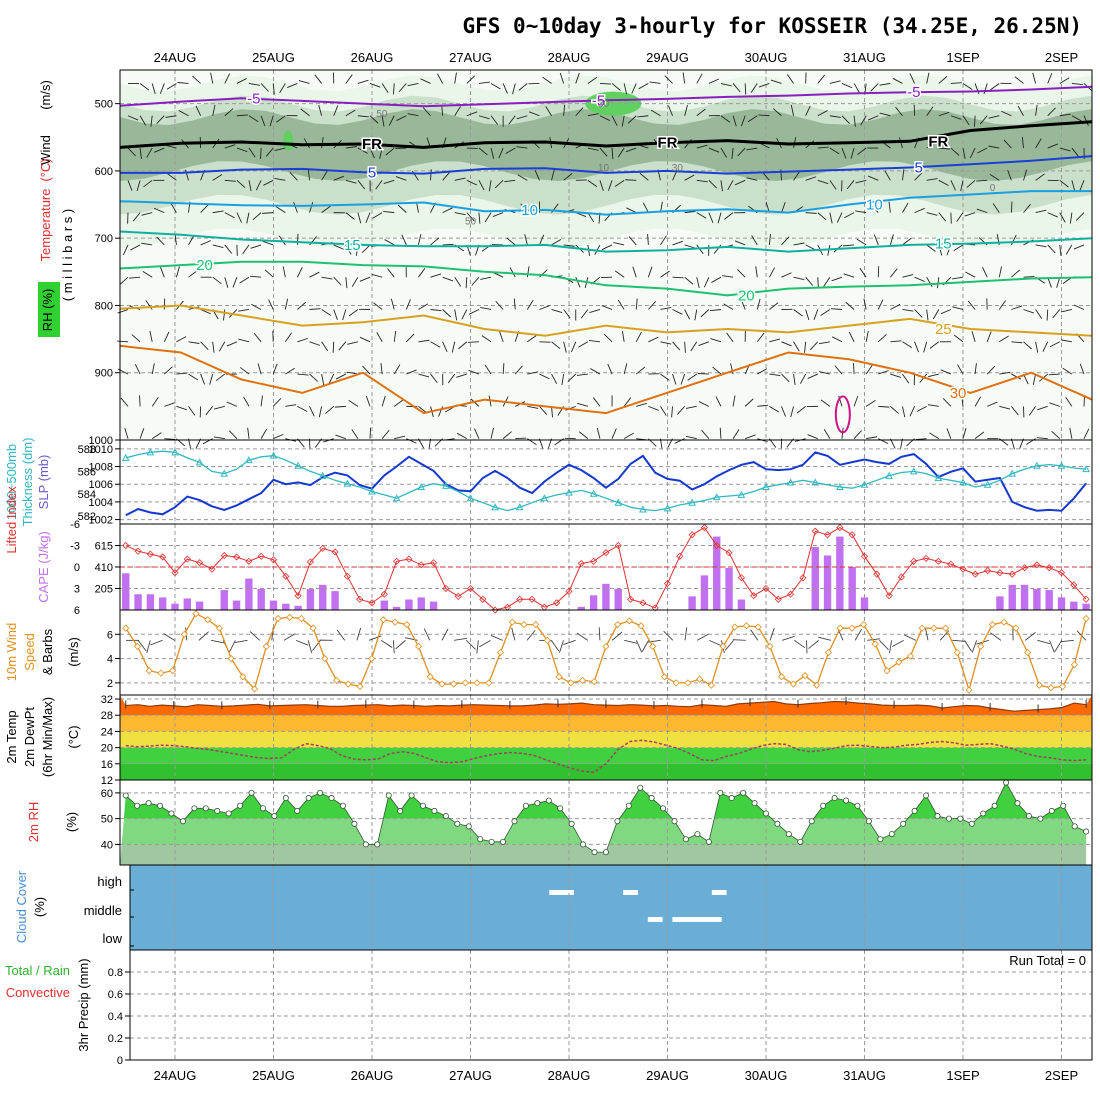  I want to click on rh-contour-label: 30, so click(678, 168).